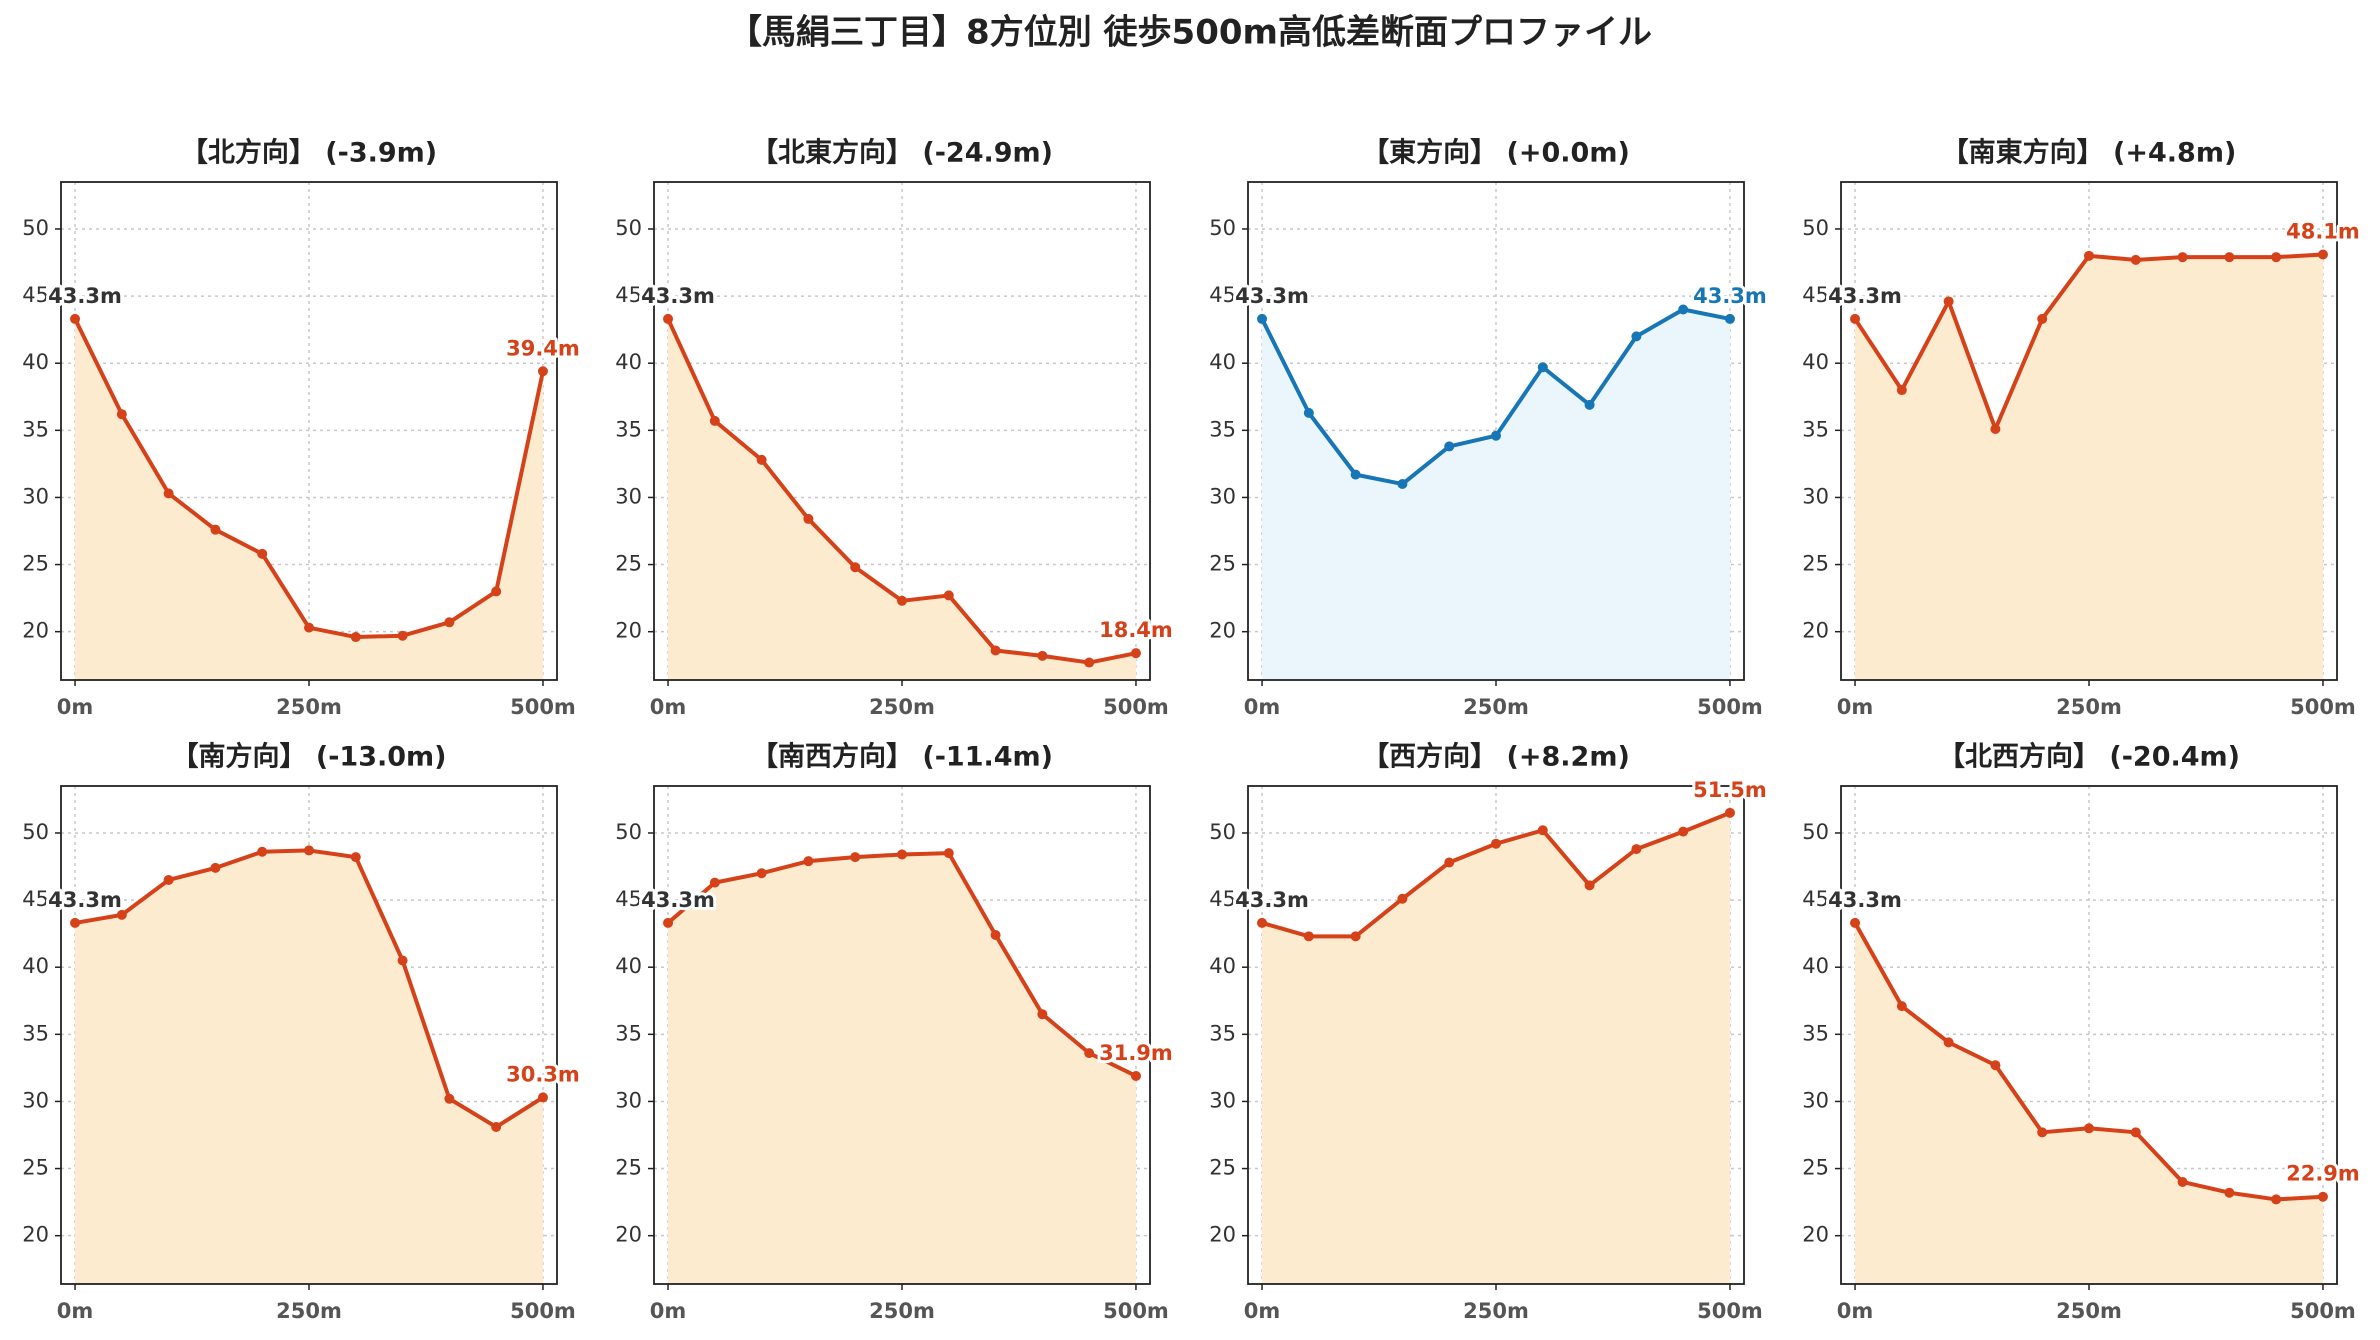  I want to click on subplot-title: 【南西方向】 (-11.4m), so click(902, 757).